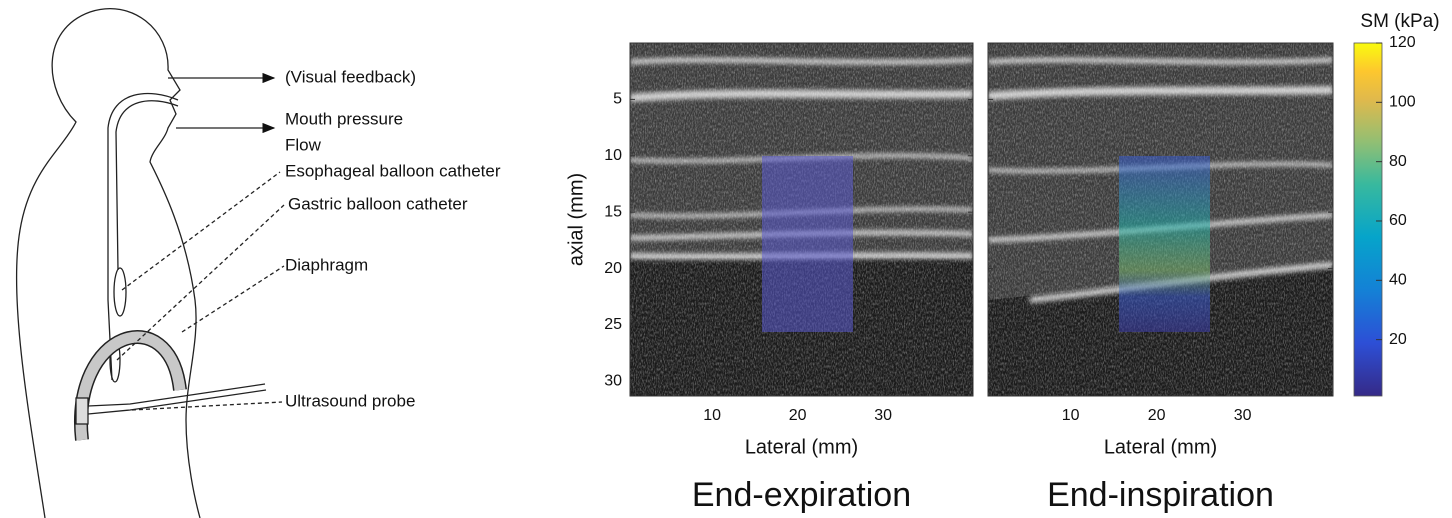  I want to click on diagram-label: (Visual feedback), so click(350, 76).